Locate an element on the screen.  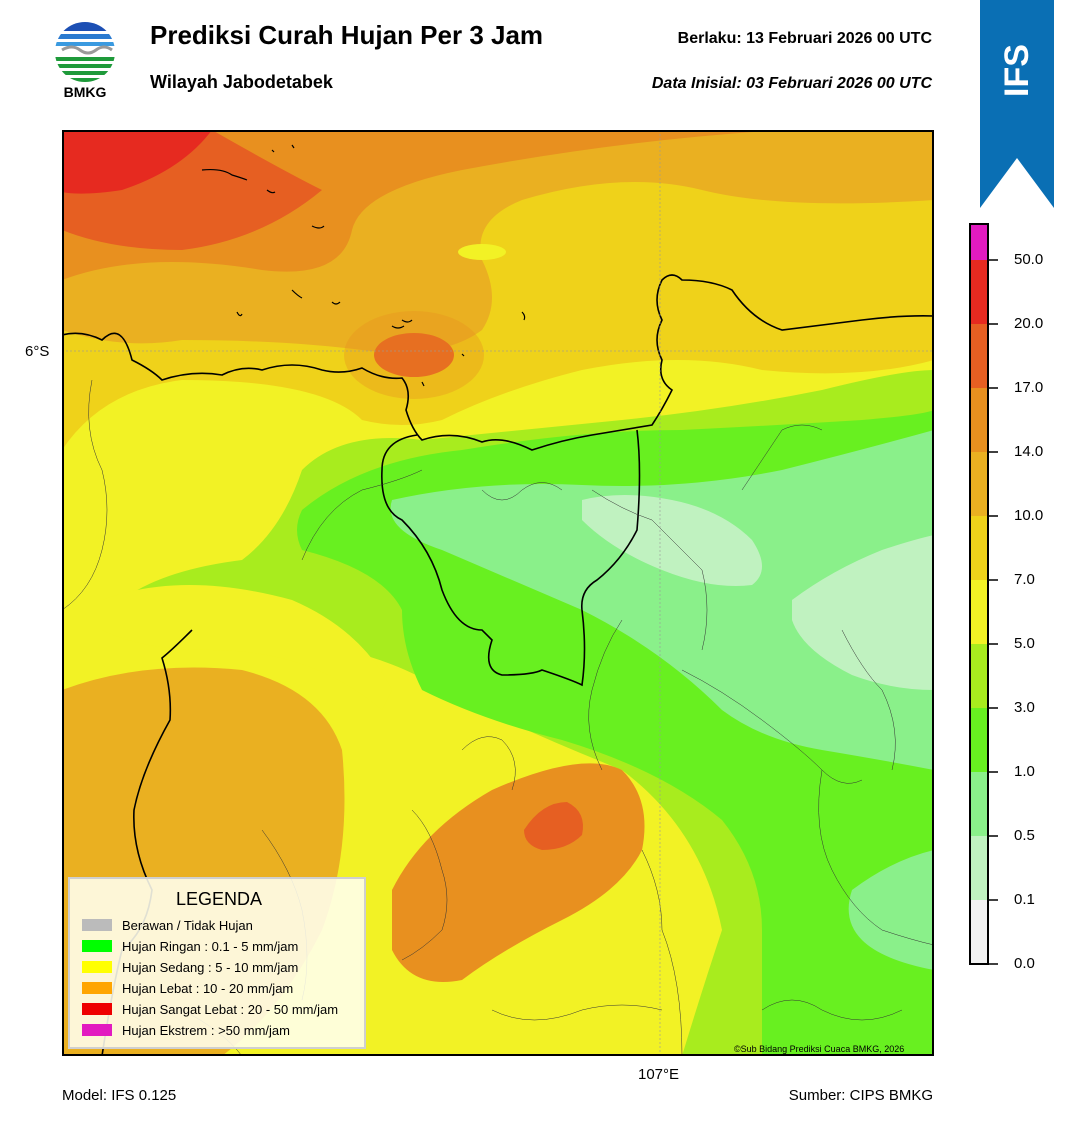
legend-label: Hujan Ringan : 0.1 - 5 mm/jam is located at coordinates (210, 946).